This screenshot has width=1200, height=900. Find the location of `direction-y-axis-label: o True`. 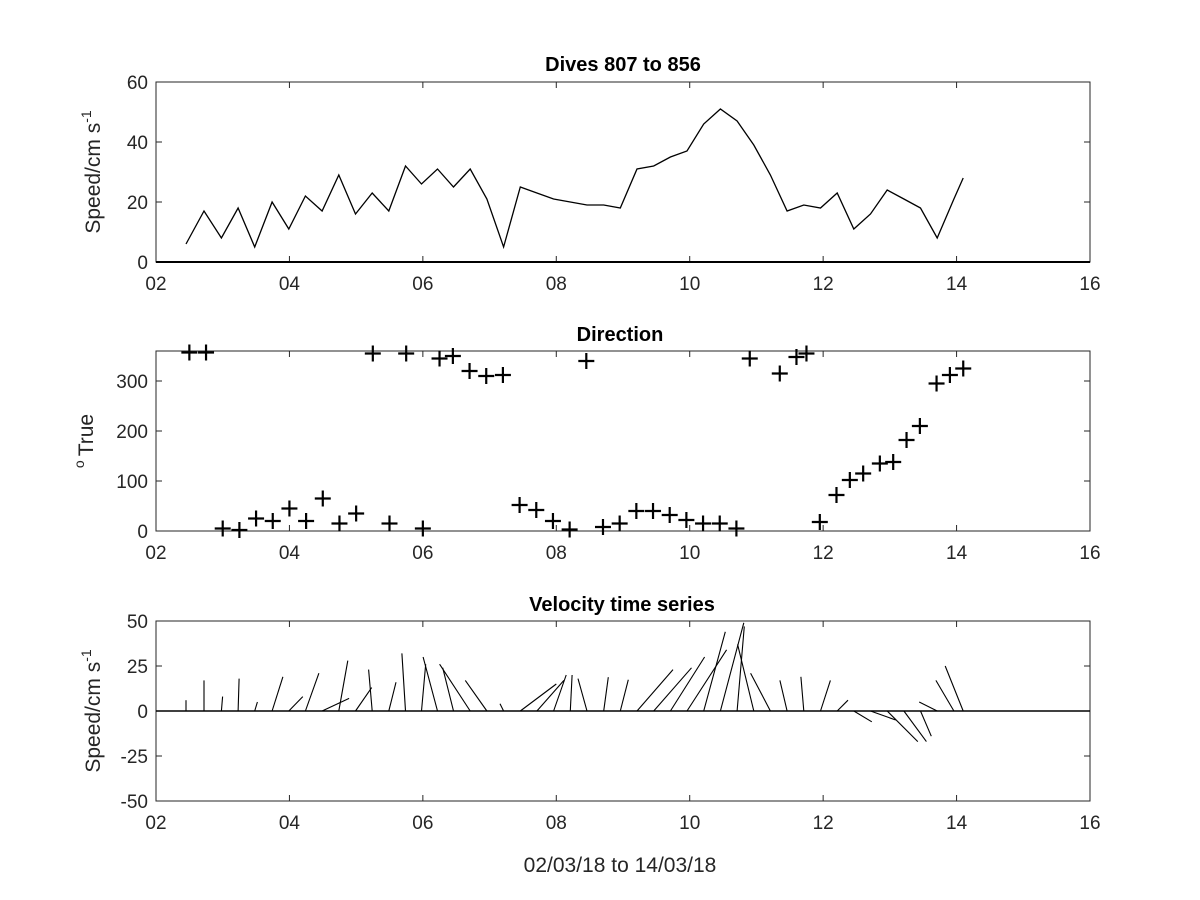

direction-y-axis-label: o True is located at coordinates (84, 441).